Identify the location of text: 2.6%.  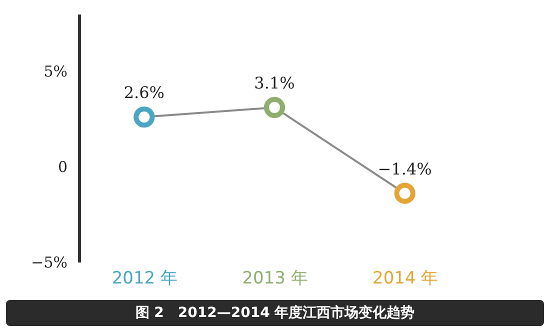
(144, 92).